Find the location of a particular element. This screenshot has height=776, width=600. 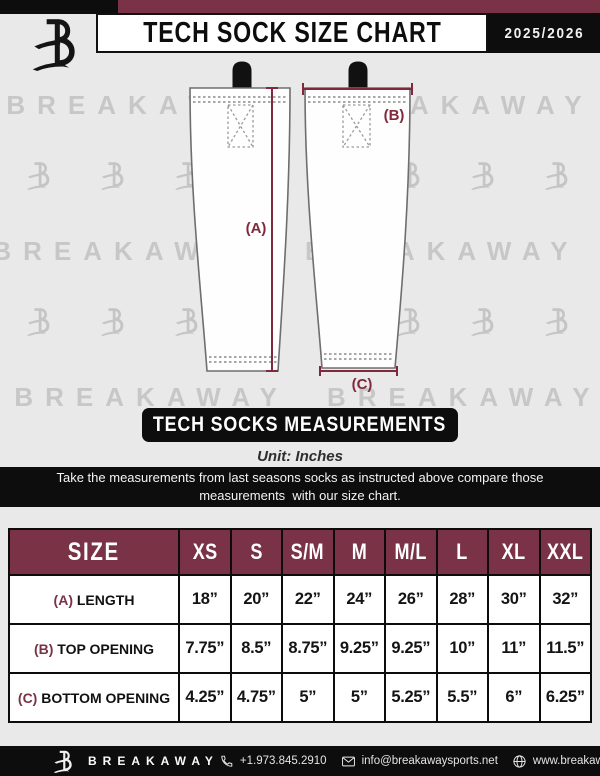

size-table-header-row: SIZE XS S S/M M M/L L XL XXL is located at coordinates (300, 552).